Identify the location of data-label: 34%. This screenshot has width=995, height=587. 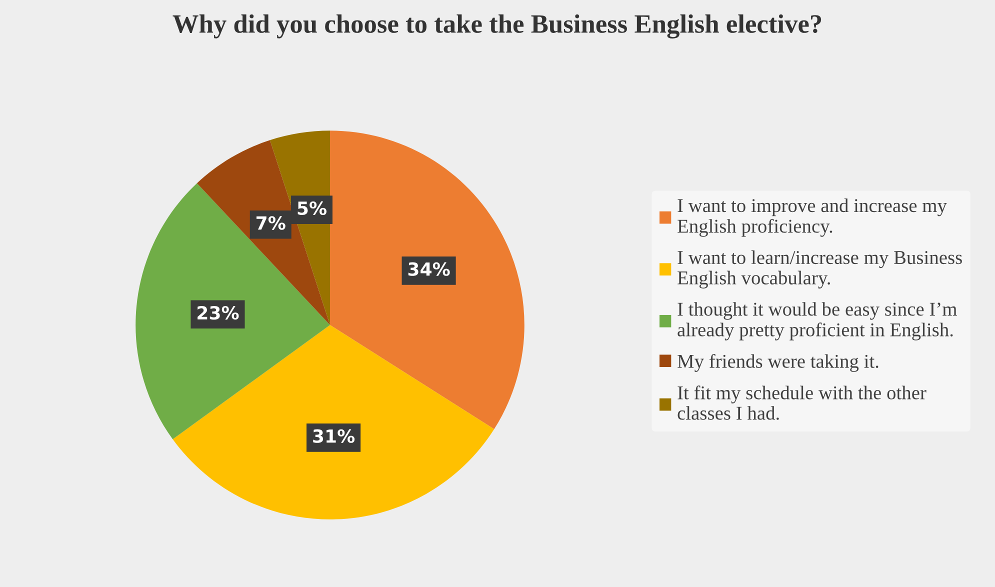
(429, 269).